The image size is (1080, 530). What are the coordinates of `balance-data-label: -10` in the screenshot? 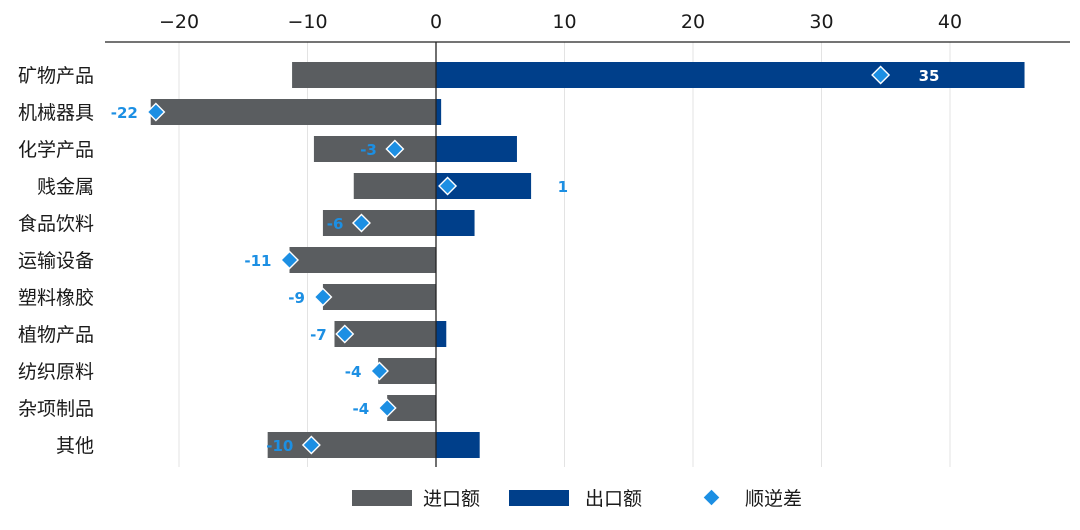 It's located at (279, 446).